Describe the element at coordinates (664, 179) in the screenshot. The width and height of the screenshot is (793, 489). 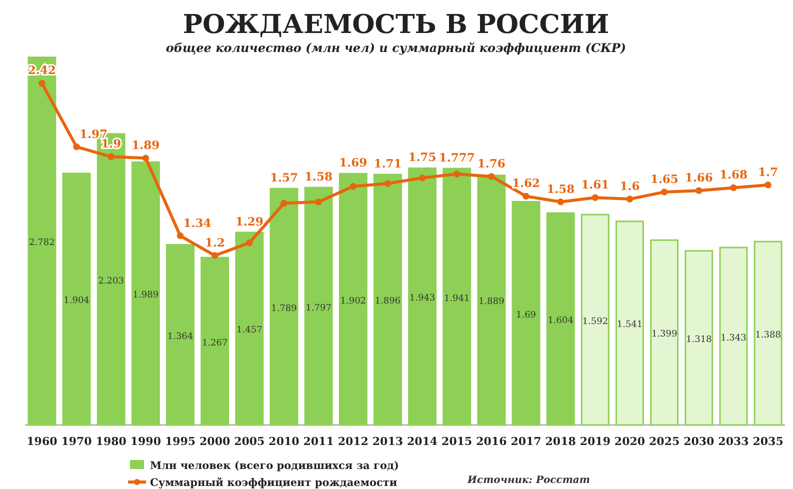
I see `data-label: 1.65` at that location.